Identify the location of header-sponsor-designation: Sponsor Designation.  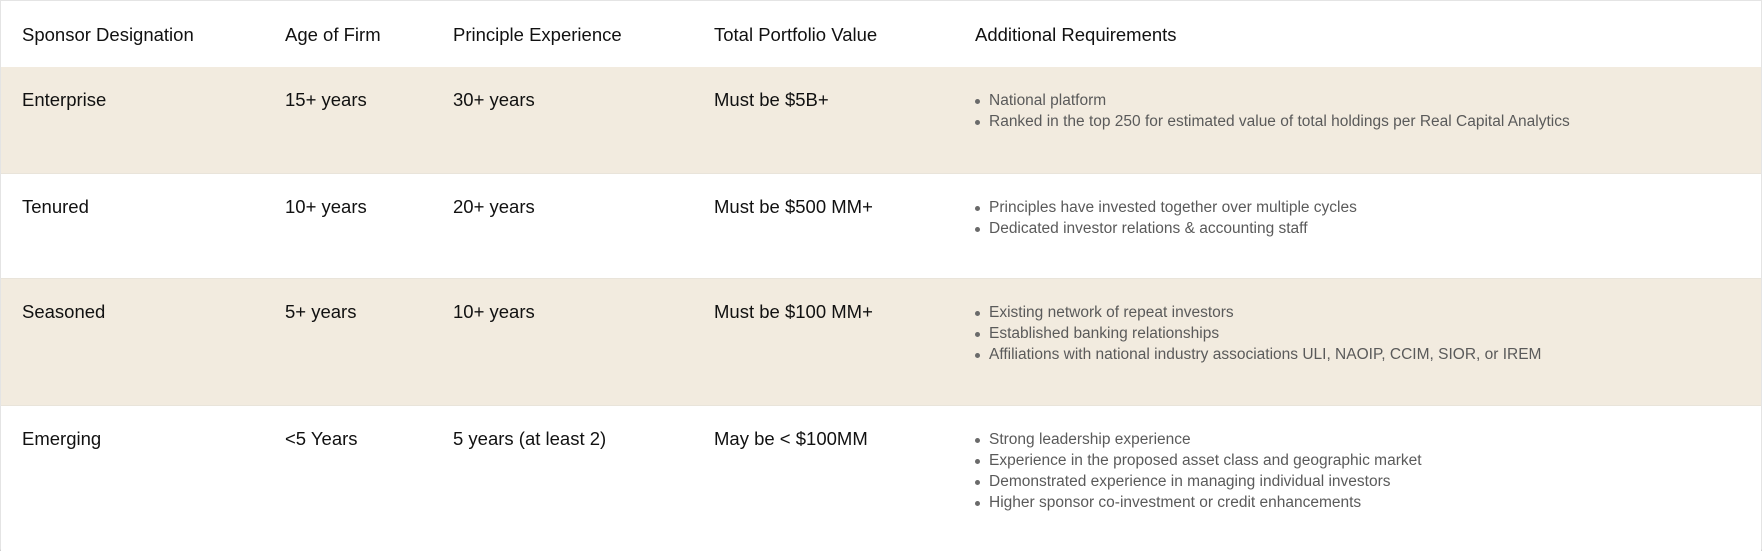
(108, 34).